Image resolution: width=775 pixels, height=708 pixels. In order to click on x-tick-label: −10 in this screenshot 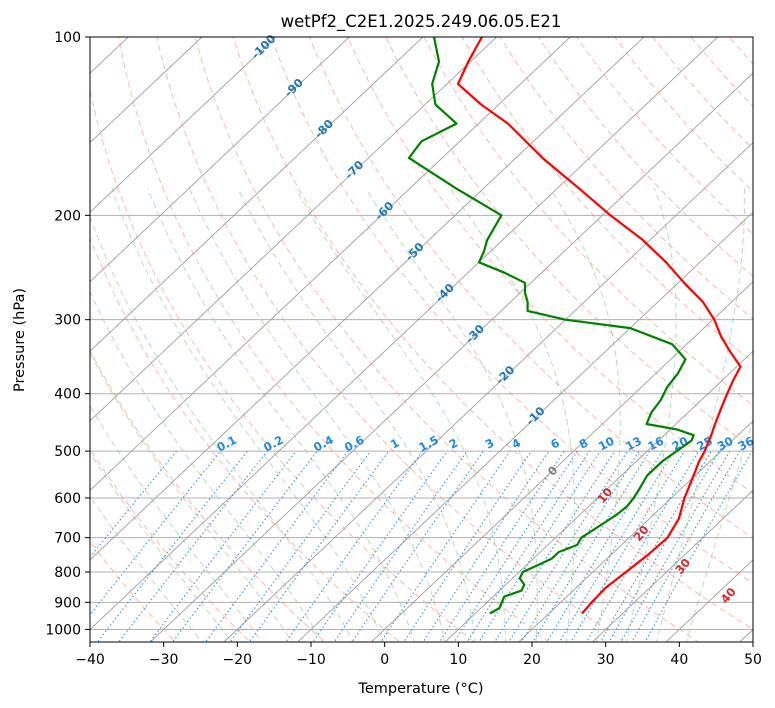, I will do `click(311, 660)`.